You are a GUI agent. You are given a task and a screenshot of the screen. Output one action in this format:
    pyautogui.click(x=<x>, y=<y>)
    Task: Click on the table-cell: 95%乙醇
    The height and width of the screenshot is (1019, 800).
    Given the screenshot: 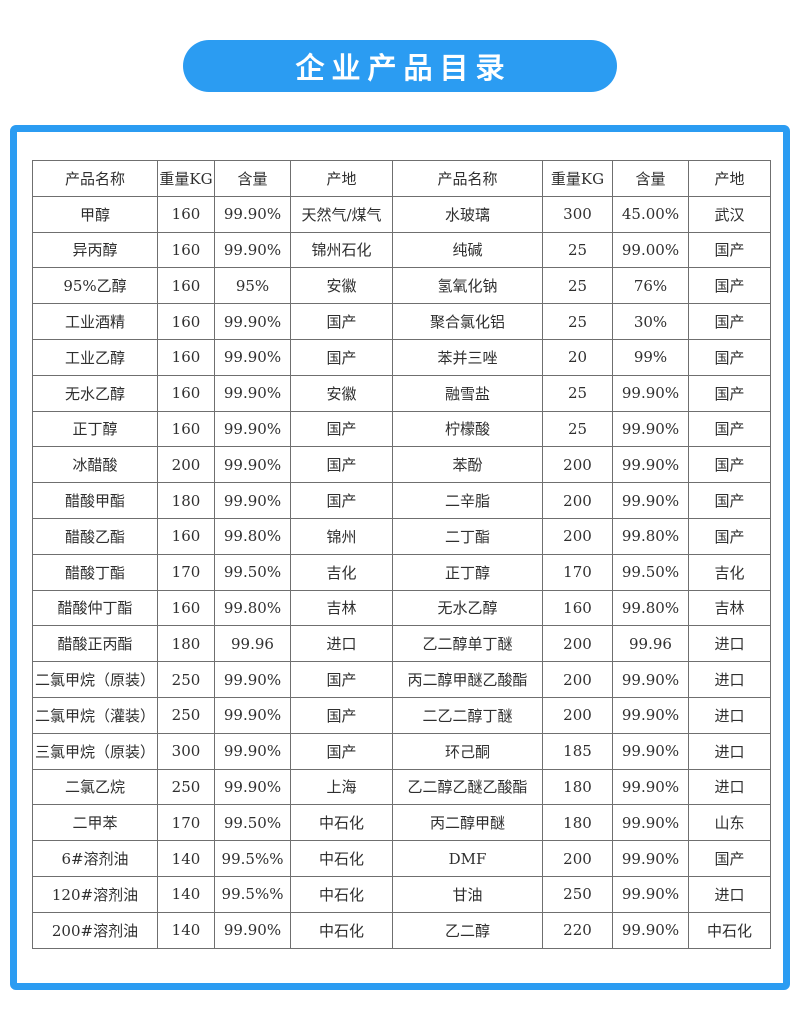 What is the action you would take?
    pyautogui.click(x=95, y=286)
    